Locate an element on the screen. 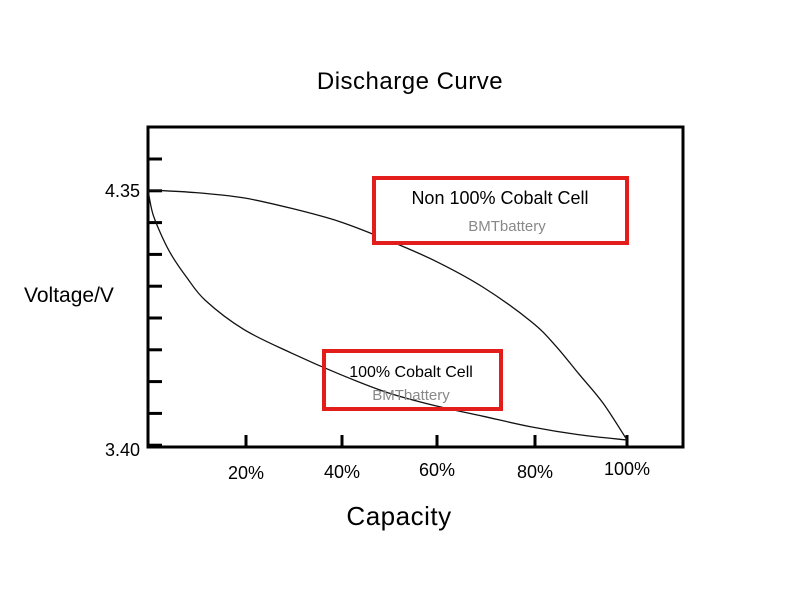  x-tick-label: 60% is located at coordinates (437, 470).